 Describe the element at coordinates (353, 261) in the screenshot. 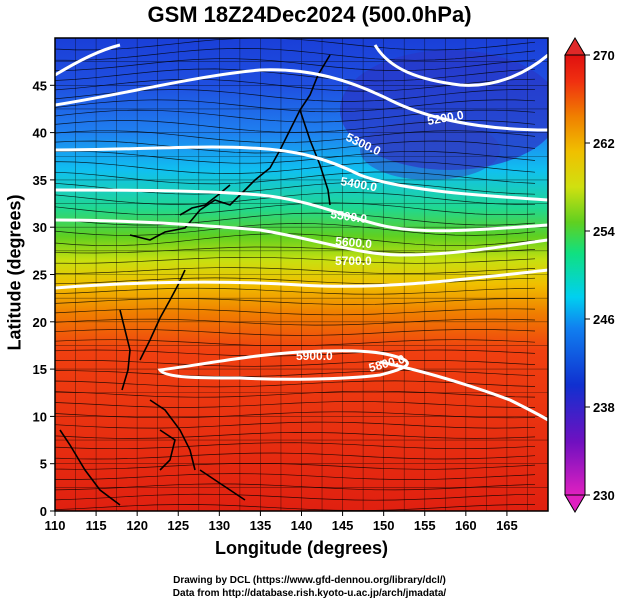

I see `contour-label-5700: 5700.0` at that location.